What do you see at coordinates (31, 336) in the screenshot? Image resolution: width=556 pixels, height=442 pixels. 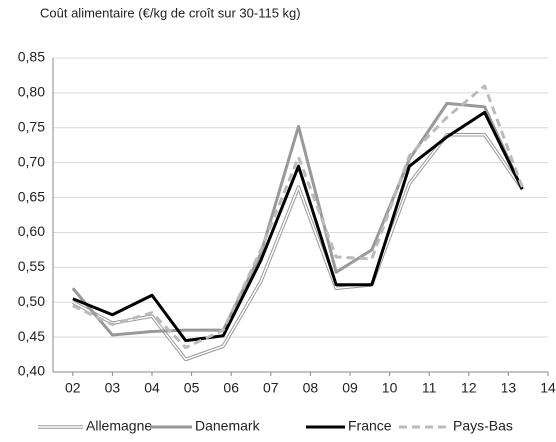 I see `y-tick-label: 0,45` at bounding box center [31, 336].